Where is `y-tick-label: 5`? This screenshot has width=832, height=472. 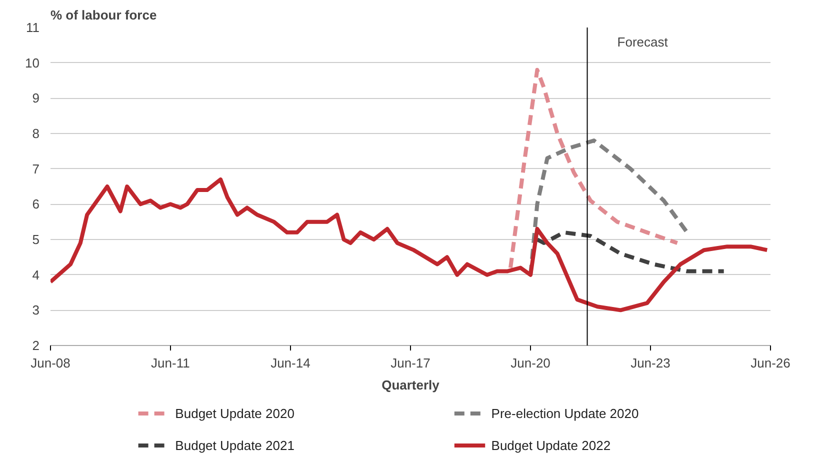
y-tick-label: 5 is located at coordinates (36, 239).